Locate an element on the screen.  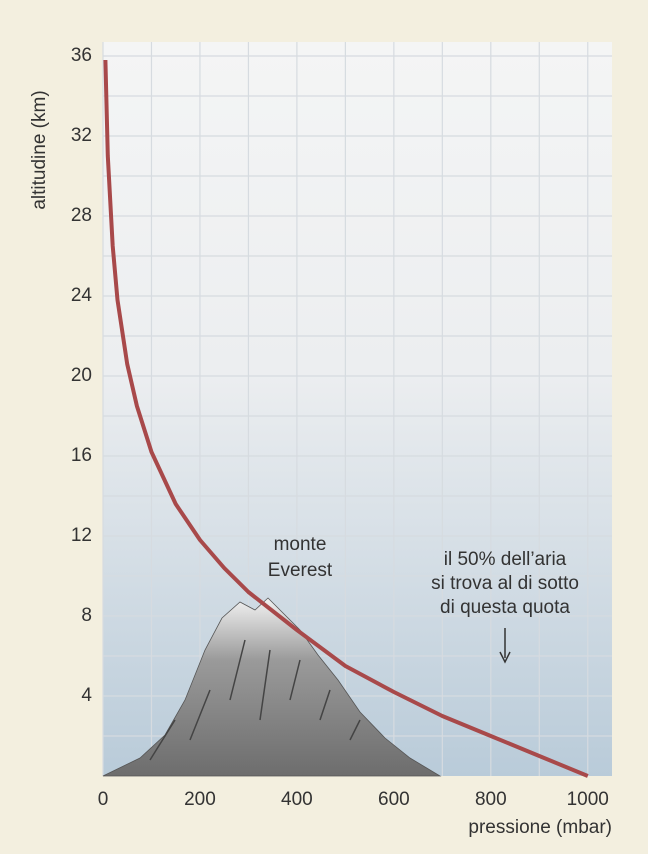
y-tick-label: 36 is located at coordinates (81, 55).